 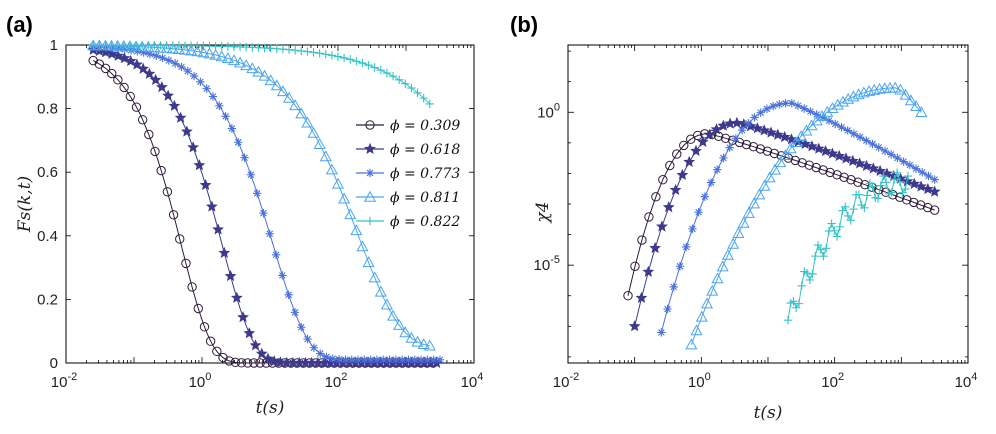 I want to click on y-tick-label-b-1: 100, so click(x=548, y=111).